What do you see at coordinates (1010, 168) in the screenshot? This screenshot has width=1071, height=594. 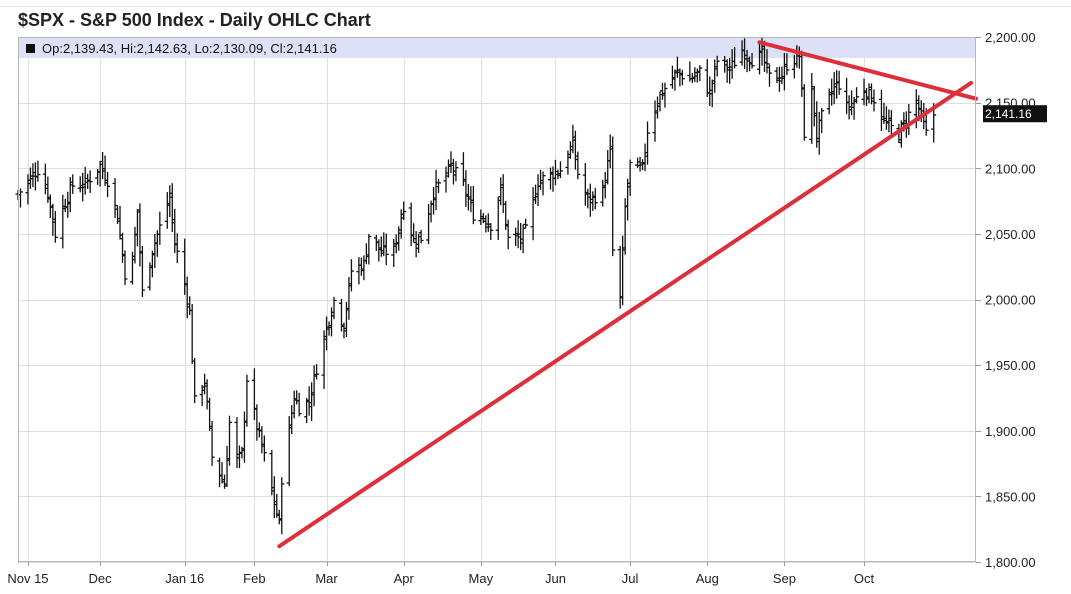 I see `y-tick-label: 2,100.00` at bounding box center [1010, 168].